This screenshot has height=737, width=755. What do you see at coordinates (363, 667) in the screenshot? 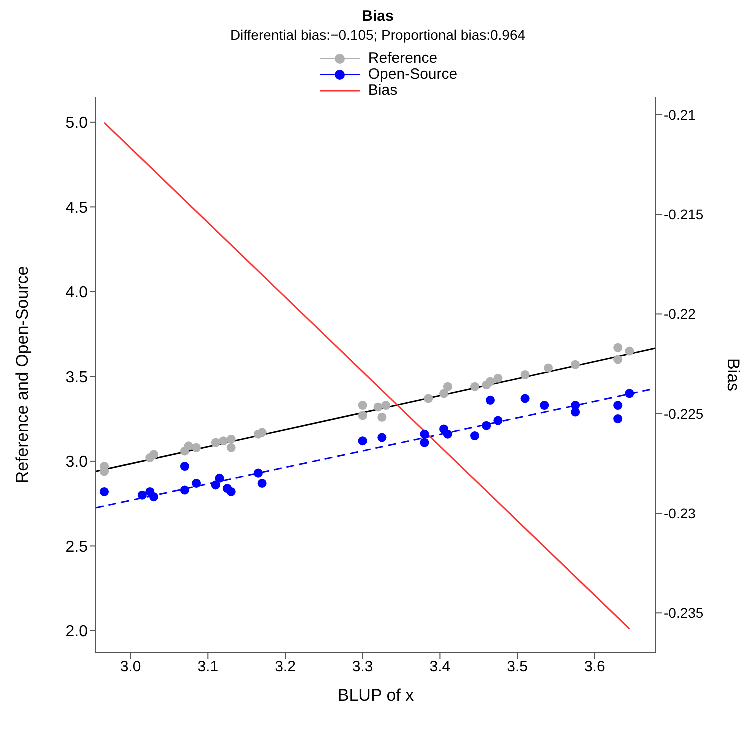
I see `x-tick-label: 3.3` at bounding box center [363, 667].